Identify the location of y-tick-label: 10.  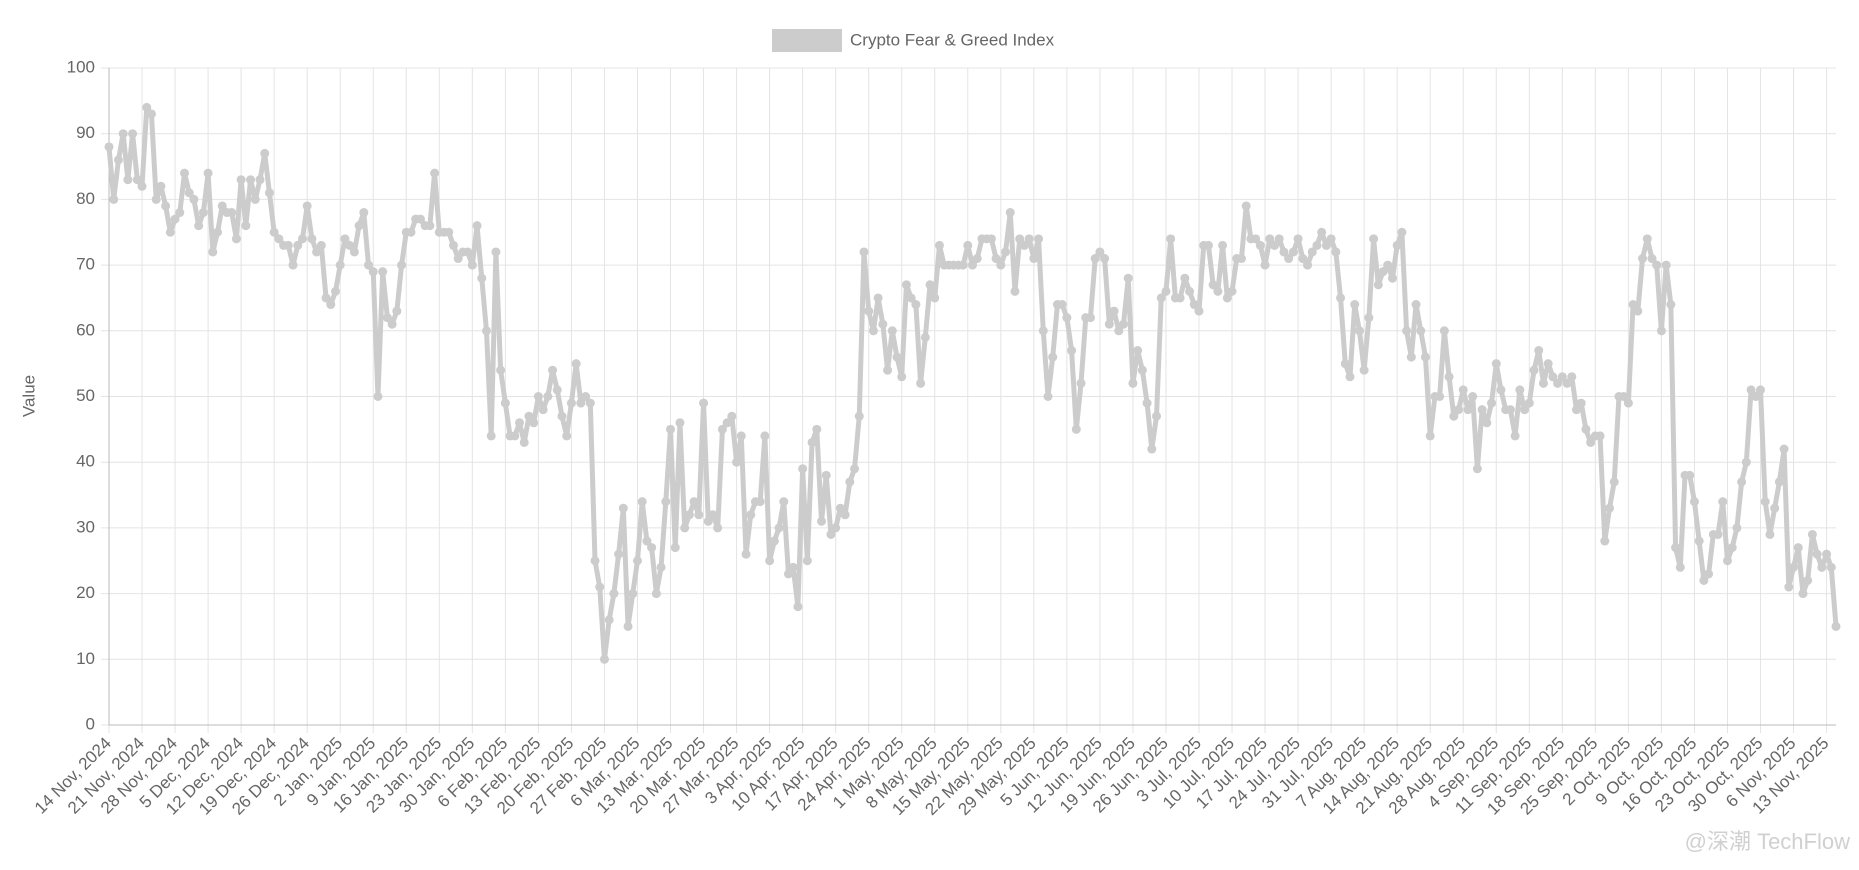
(85, 658).